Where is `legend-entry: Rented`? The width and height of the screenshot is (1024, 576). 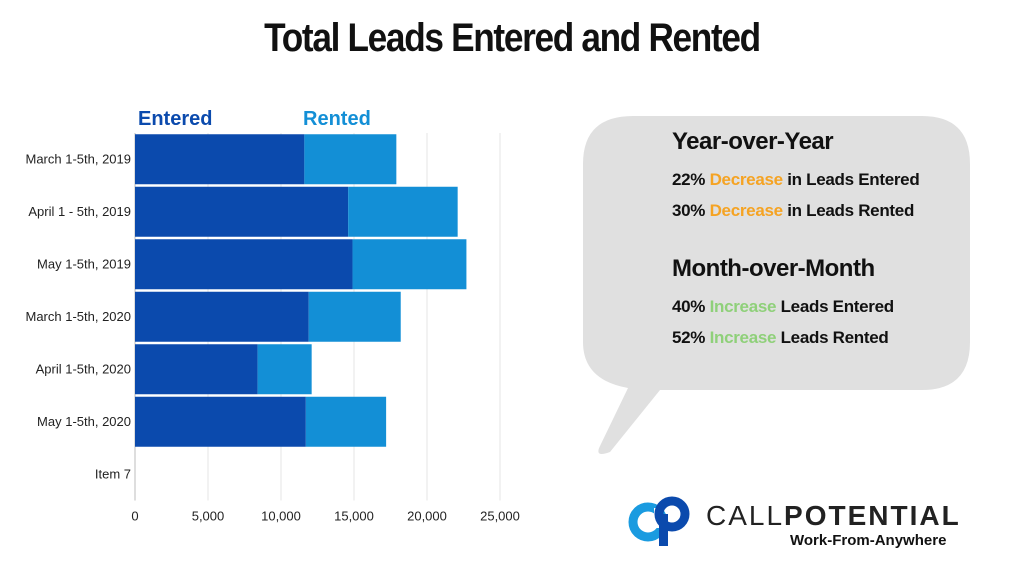 legend-entry: Rented is located at coordinates (337, 119).